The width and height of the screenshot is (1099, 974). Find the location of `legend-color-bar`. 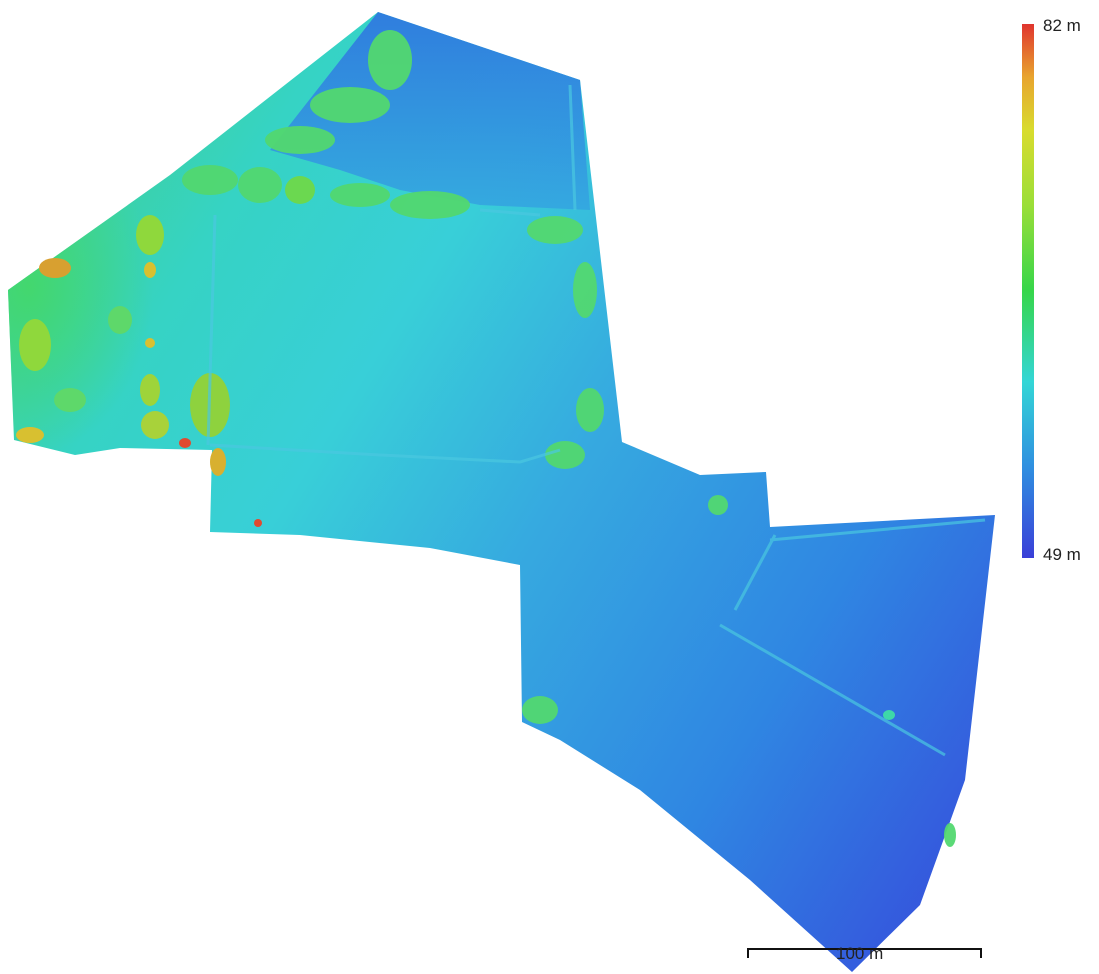

legend-color-bar is located at coordinates (1028, 291).